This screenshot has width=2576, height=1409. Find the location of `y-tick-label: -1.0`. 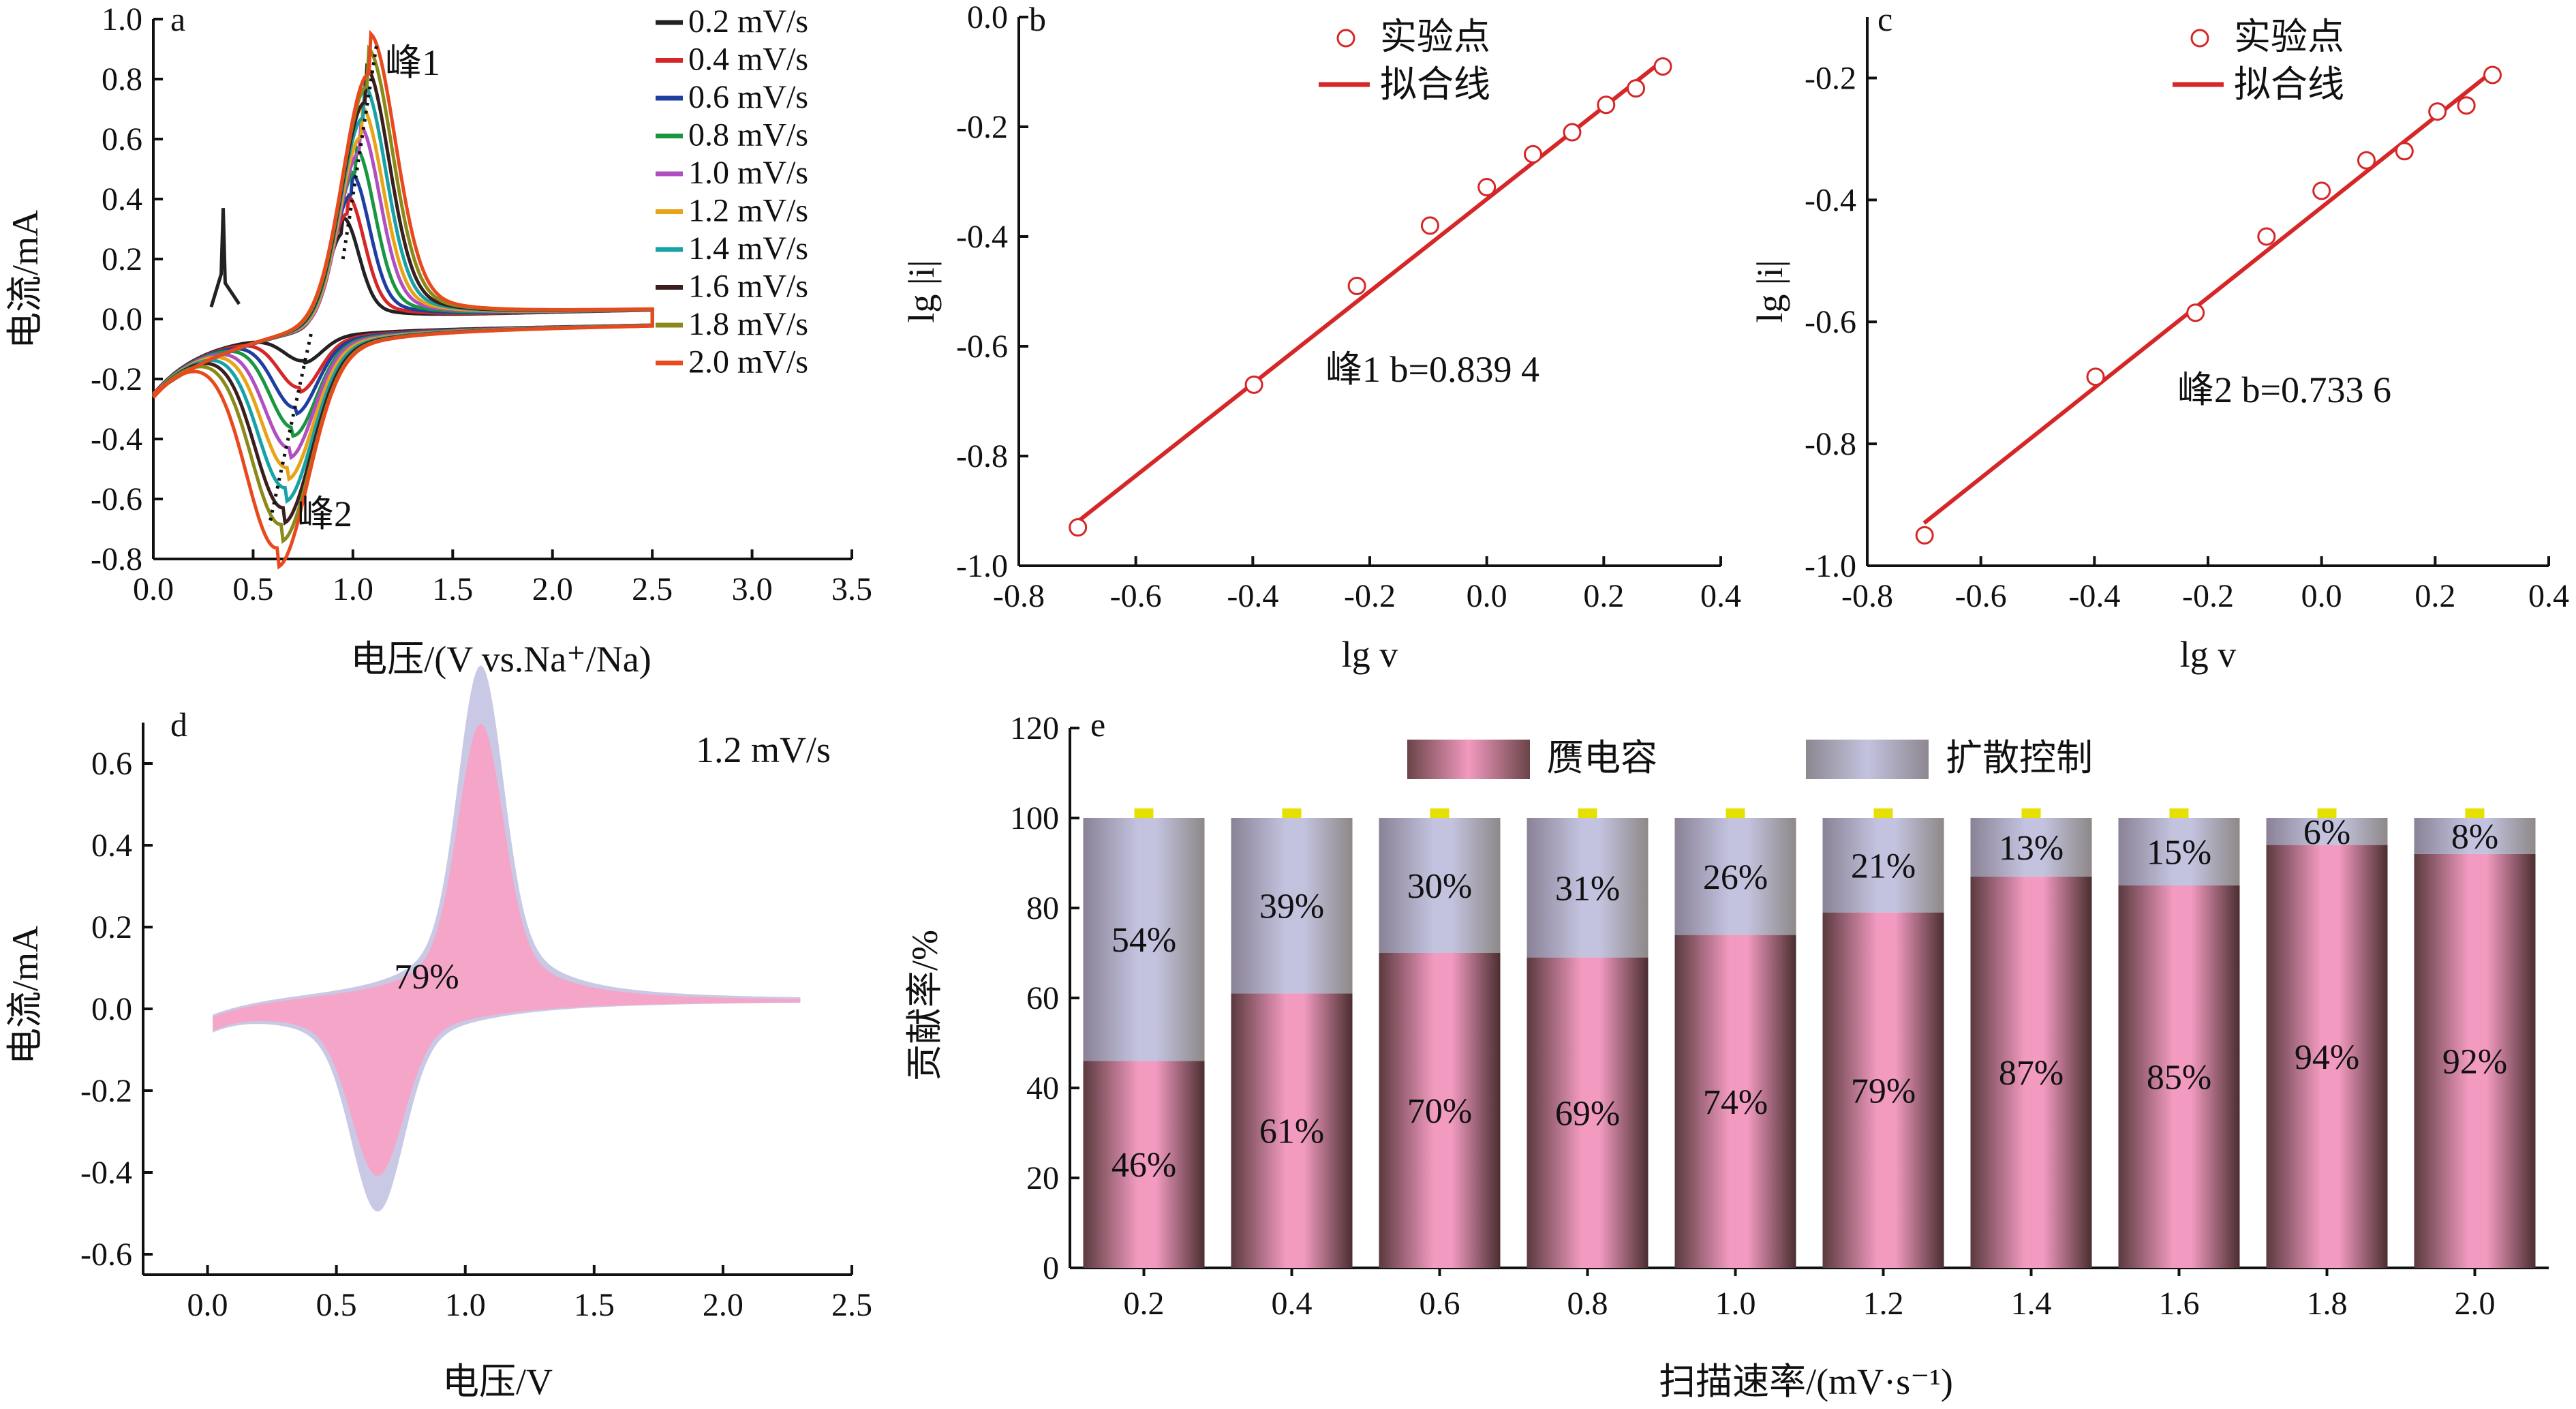

y-tick-label: -1.0 is located at coordinates (982, 566).